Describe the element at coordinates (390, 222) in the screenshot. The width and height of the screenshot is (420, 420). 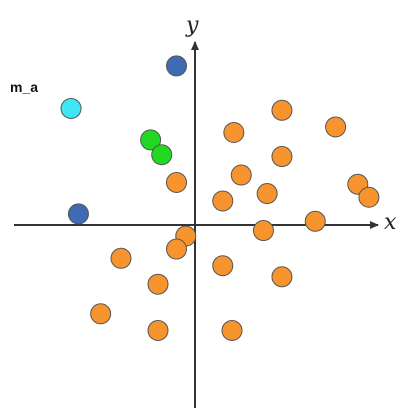
I see `x-axis-label: x` at that location.